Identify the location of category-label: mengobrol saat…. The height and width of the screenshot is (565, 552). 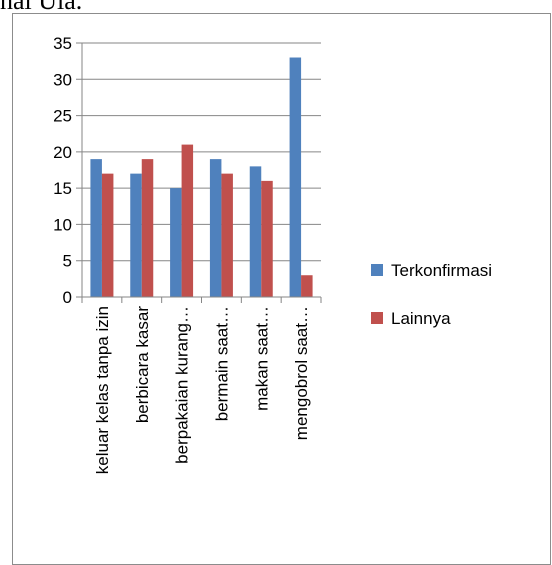
(301, 373).